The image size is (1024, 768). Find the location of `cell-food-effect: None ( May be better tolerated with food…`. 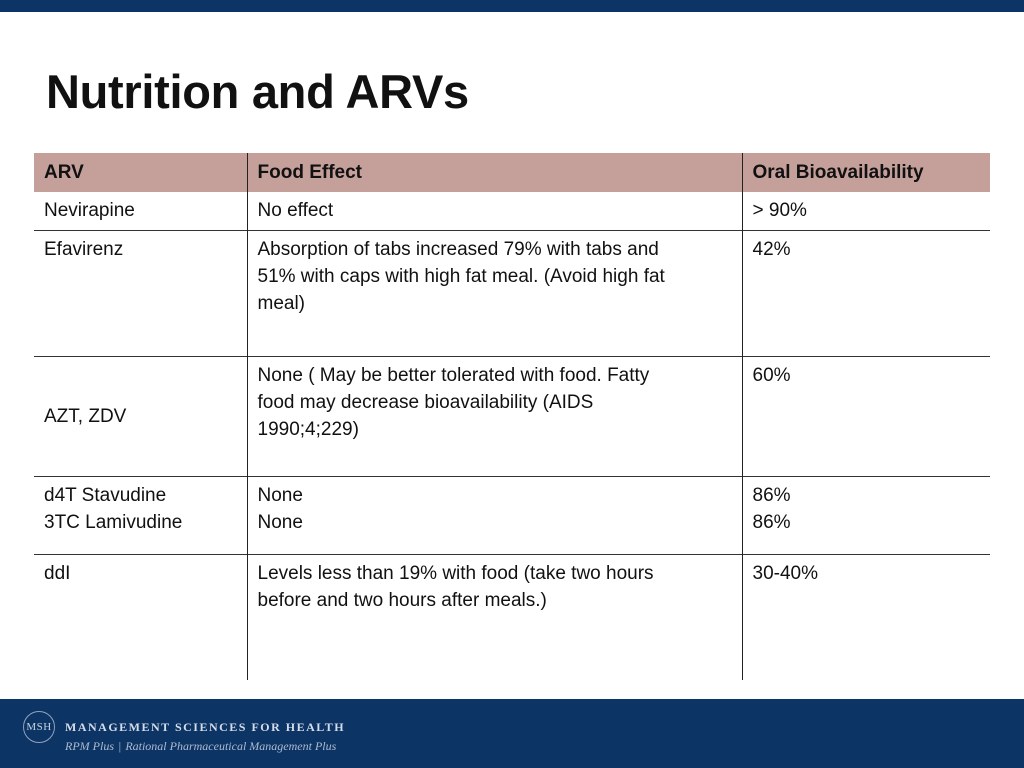

cell-food-effect: None ( May be better tolerated with food… is located at coordinates (494, 416).